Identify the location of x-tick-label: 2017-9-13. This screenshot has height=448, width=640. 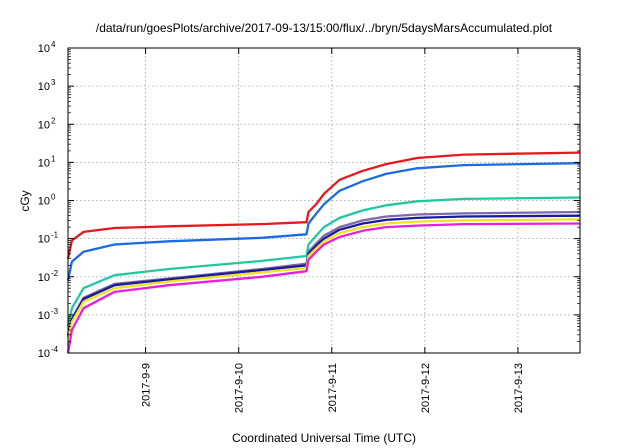
(519, 388).